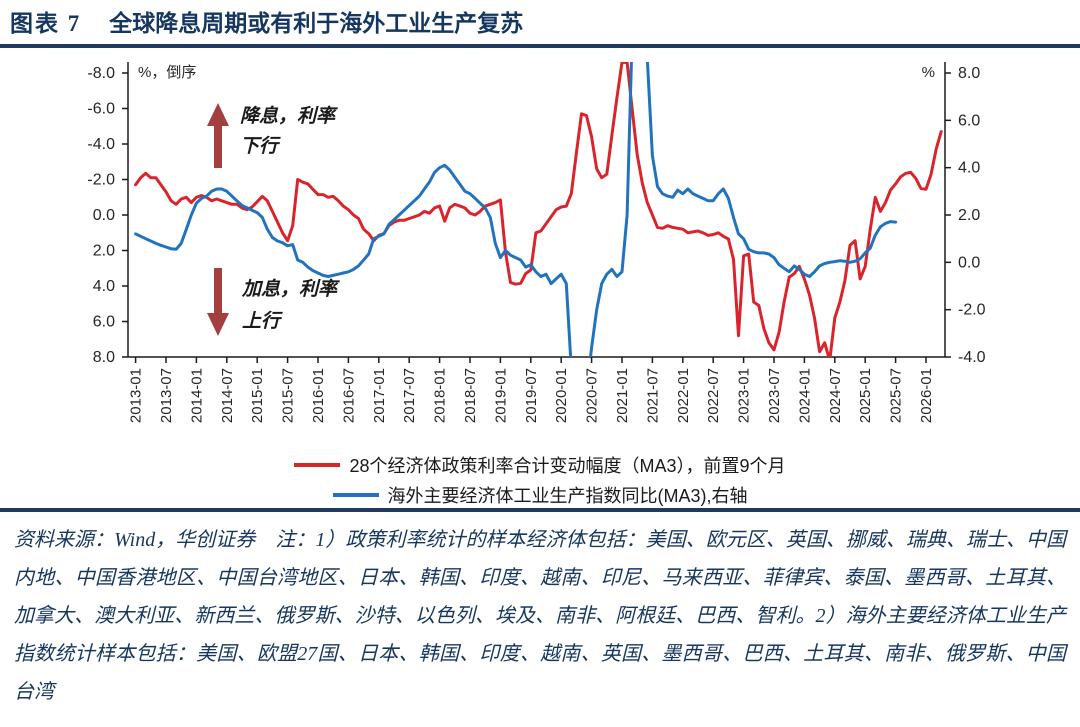 This screenshot has width=1080, height=727. What do you see at coordinates (290, 289) in the screenshot?
I see `annotation-rate-hike-line1: 加息，利率` at bounding box center [290, 289].